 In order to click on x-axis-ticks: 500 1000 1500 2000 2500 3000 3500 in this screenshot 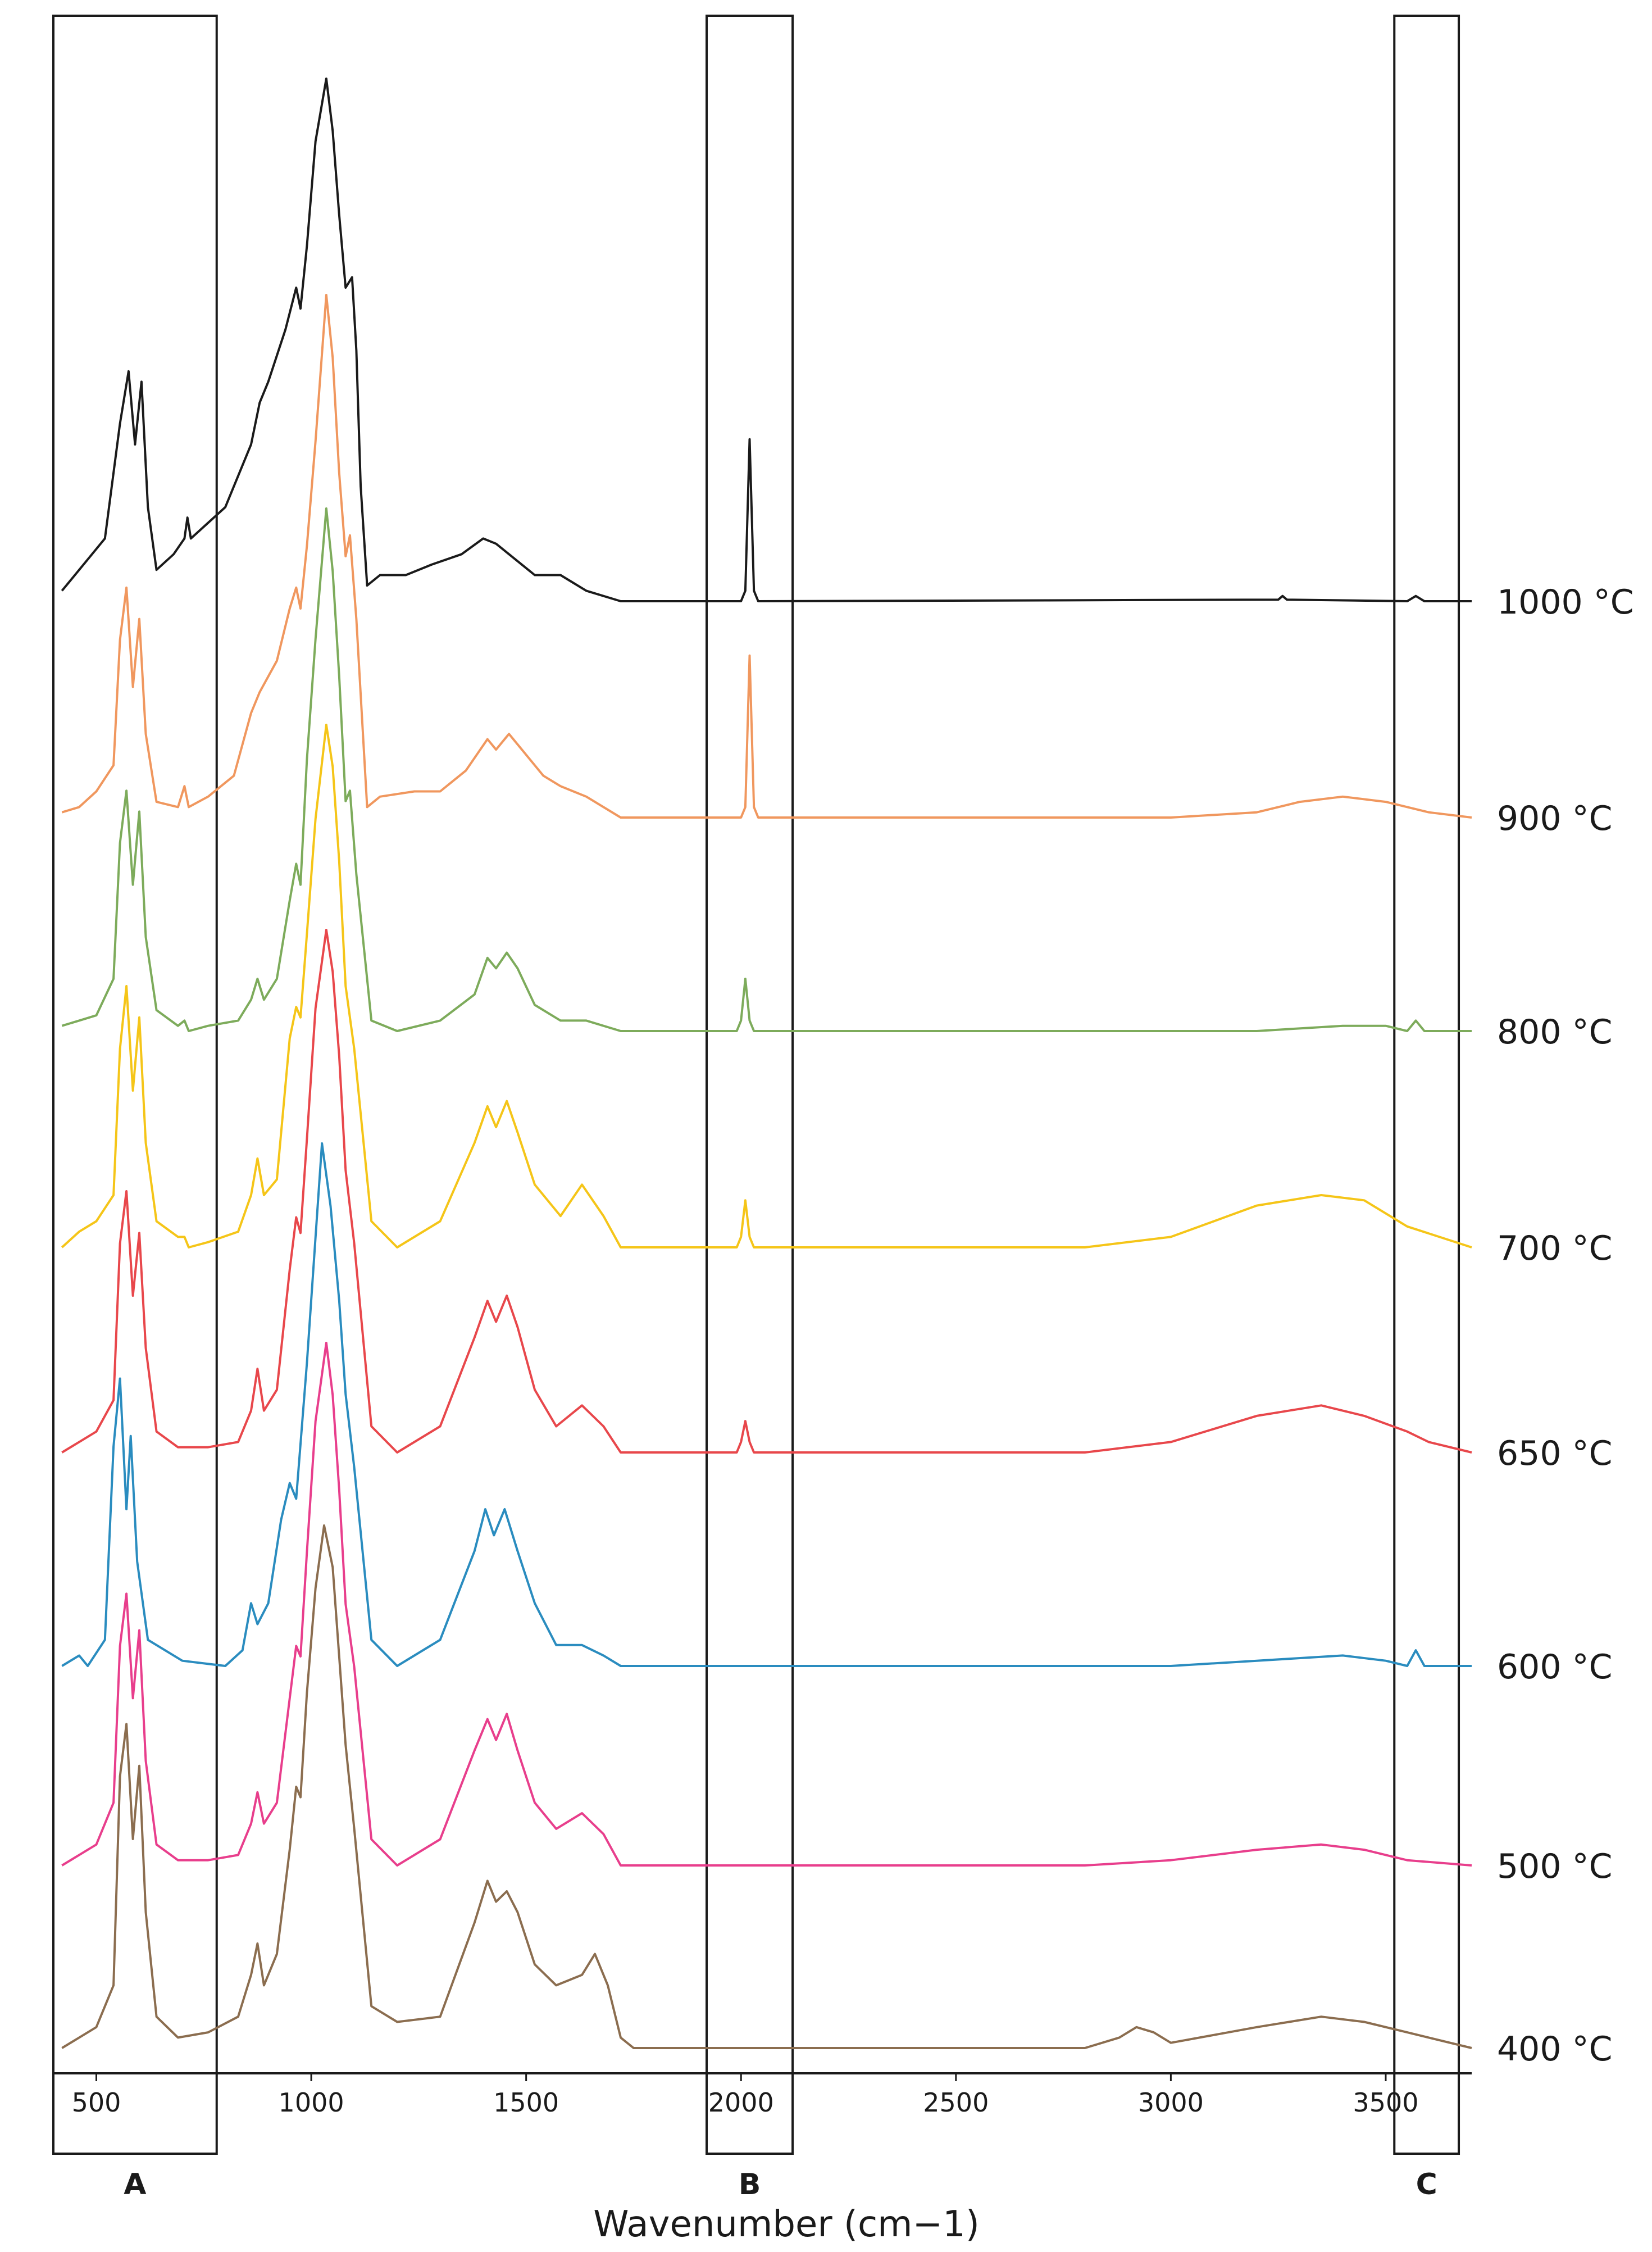, I will do `click(745, 2095)`.